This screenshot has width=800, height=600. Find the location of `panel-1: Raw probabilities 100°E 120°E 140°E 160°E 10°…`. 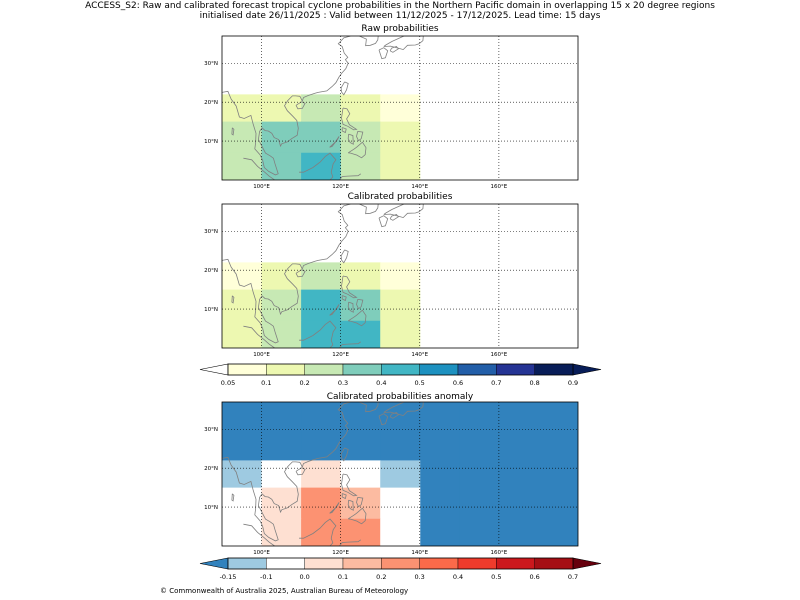

panel-1: Raw probabilities 100°E 120°E 140°E 160°E 10°… is located at coordinates (391, 107).